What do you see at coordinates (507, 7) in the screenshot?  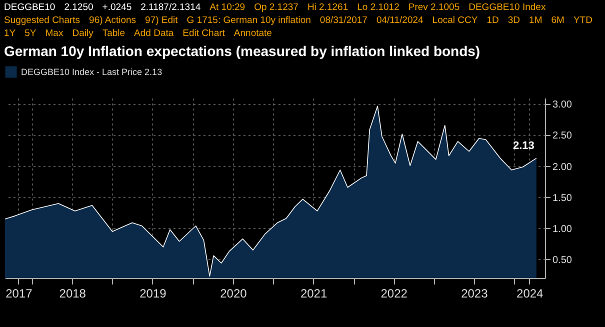 I see `text: DEGGBE10 Index` at bounding box center [507, 7].